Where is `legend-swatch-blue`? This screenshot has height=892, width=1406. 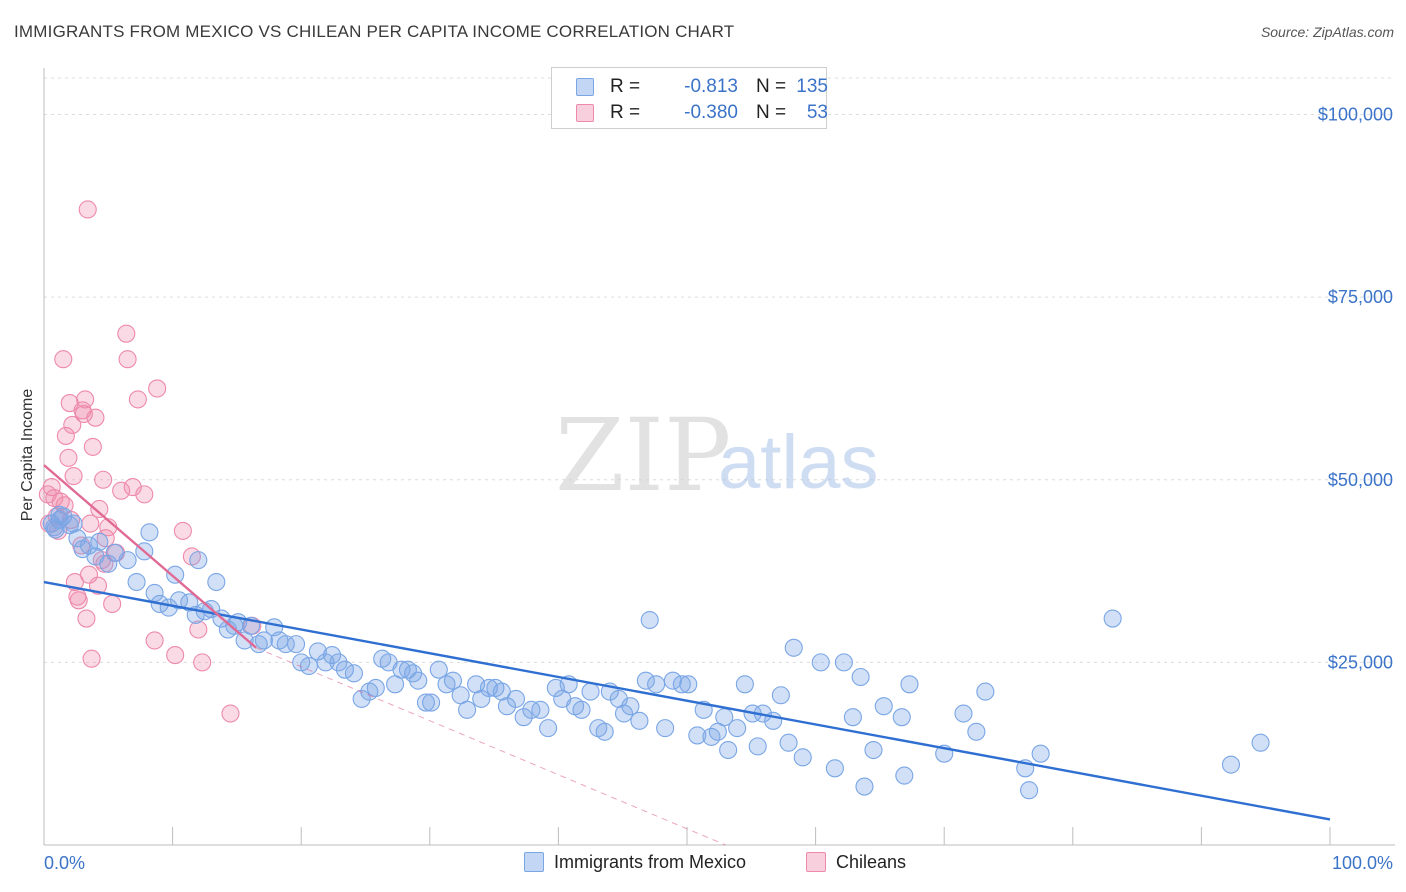
legend-swatch-blue is located at coordinates (585, 87).